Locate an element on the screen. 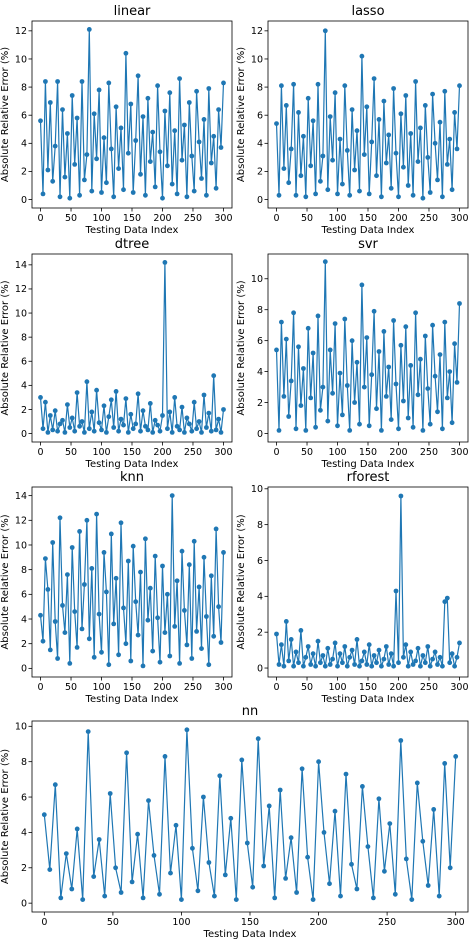 Image resolution: width=474 pixels, height=942 pixels. x-tick-label: 200 is located at coordinates (162, 452).